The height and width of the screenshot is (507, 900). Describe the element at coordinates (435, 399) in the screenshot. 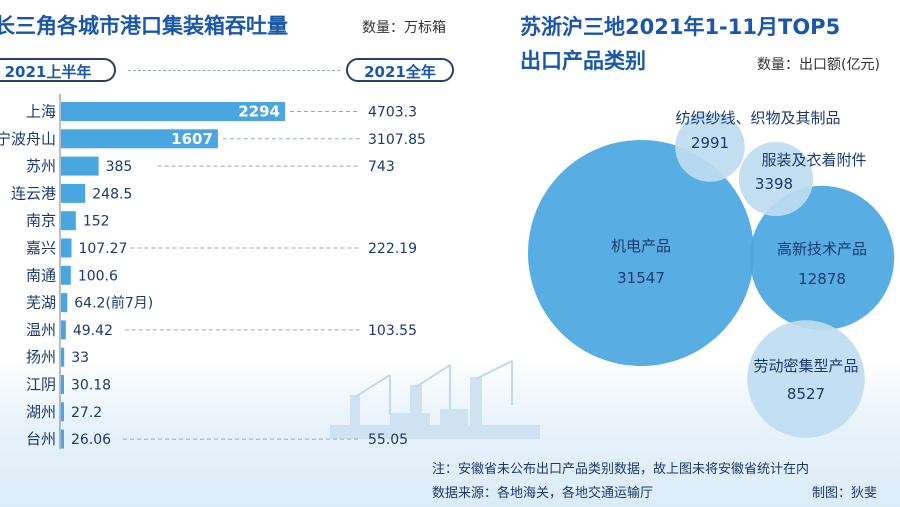

I see `port-crane-illustration` at that location.